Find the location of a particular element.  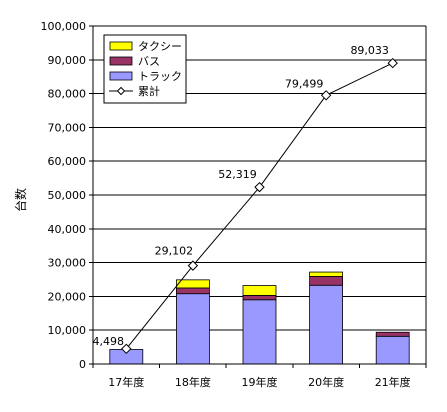

x-tick-label: 20年度 is located at coordinates (326, 382).